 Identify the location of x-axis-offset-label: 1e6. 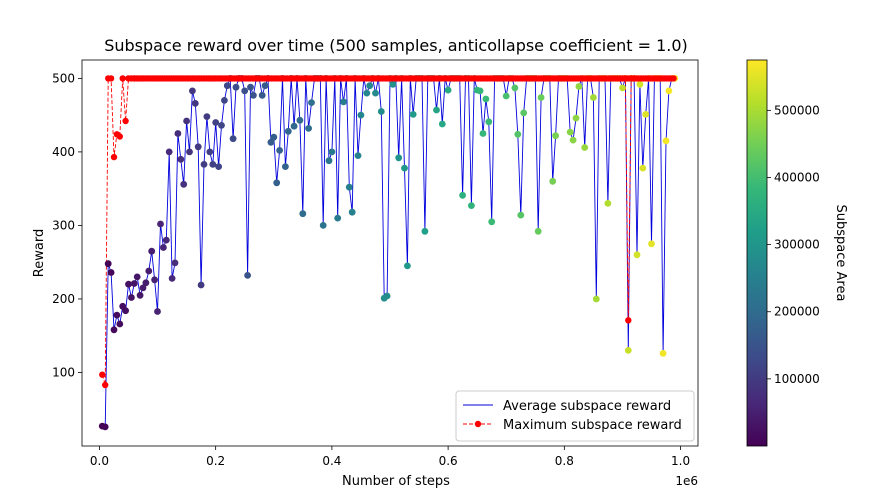
(686, 481).